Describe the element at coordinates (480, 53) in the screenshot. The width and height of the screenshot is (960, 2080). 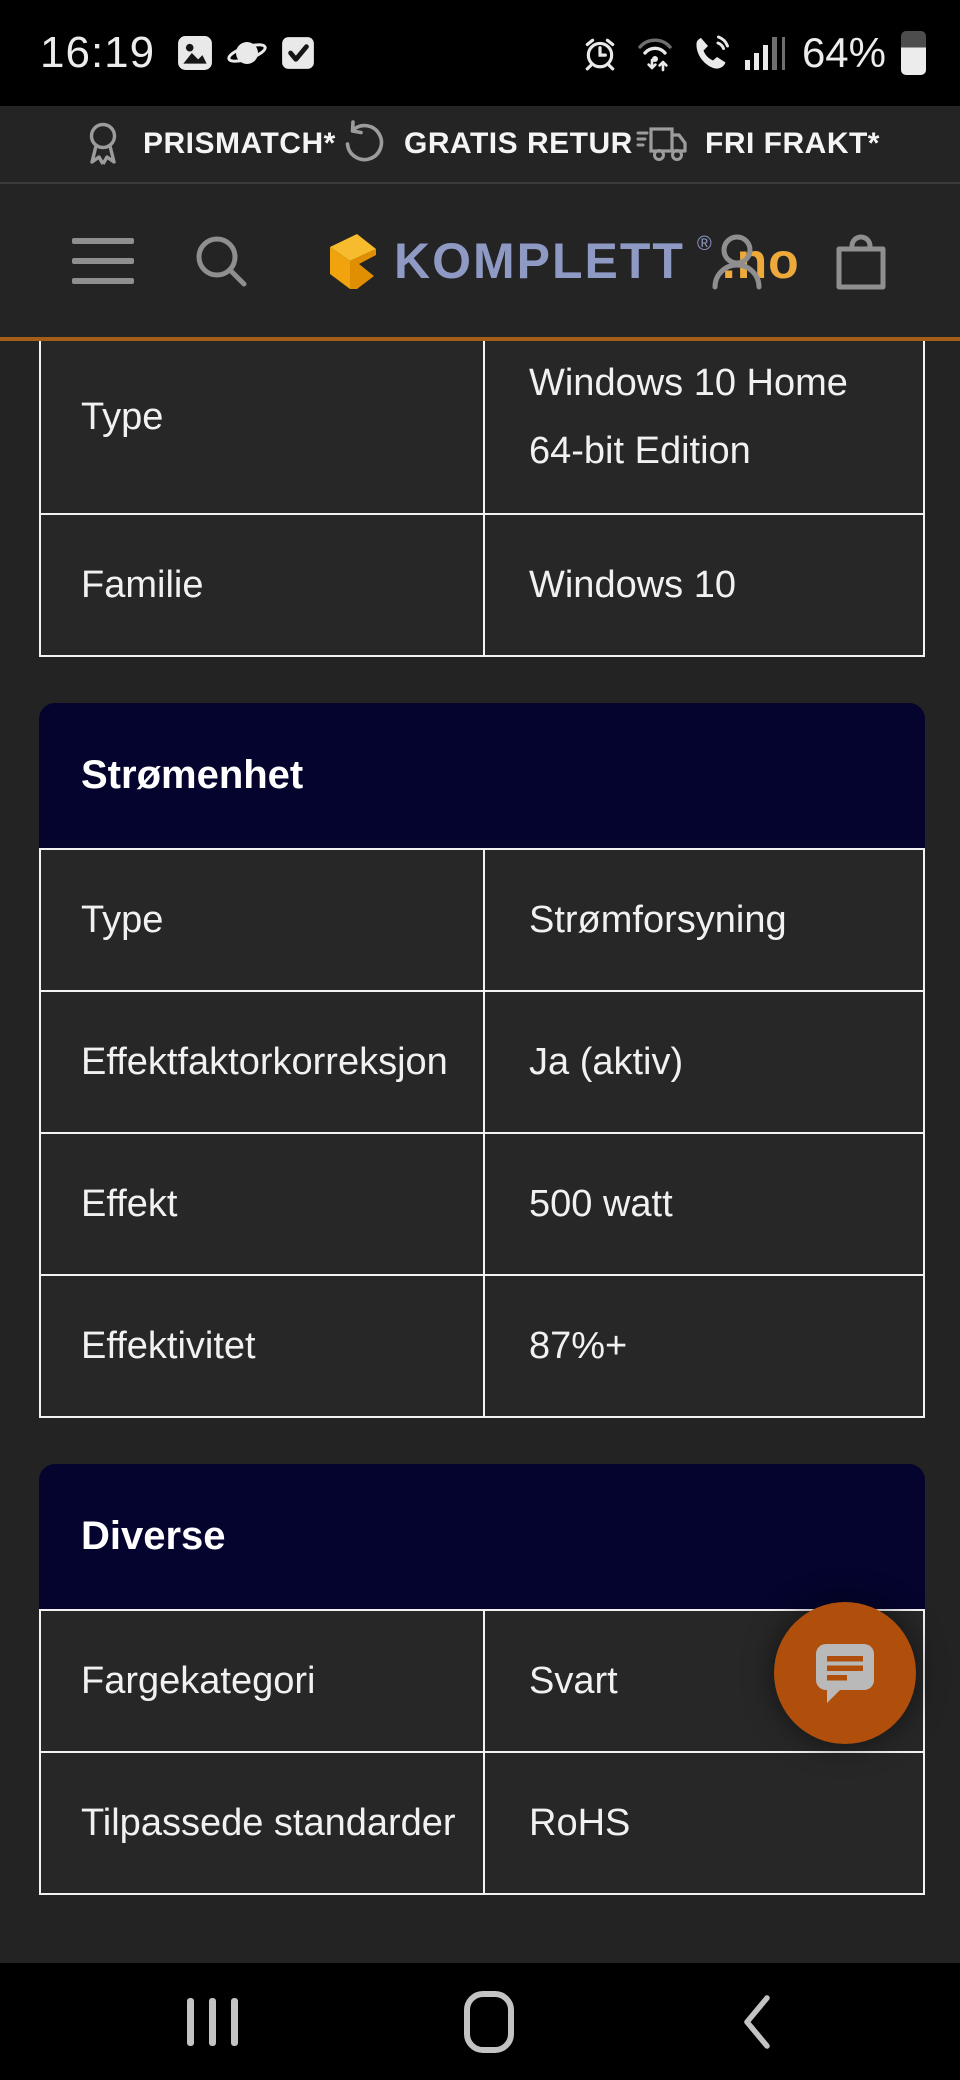
I see `status-bar: 16:19 64%` at that location.